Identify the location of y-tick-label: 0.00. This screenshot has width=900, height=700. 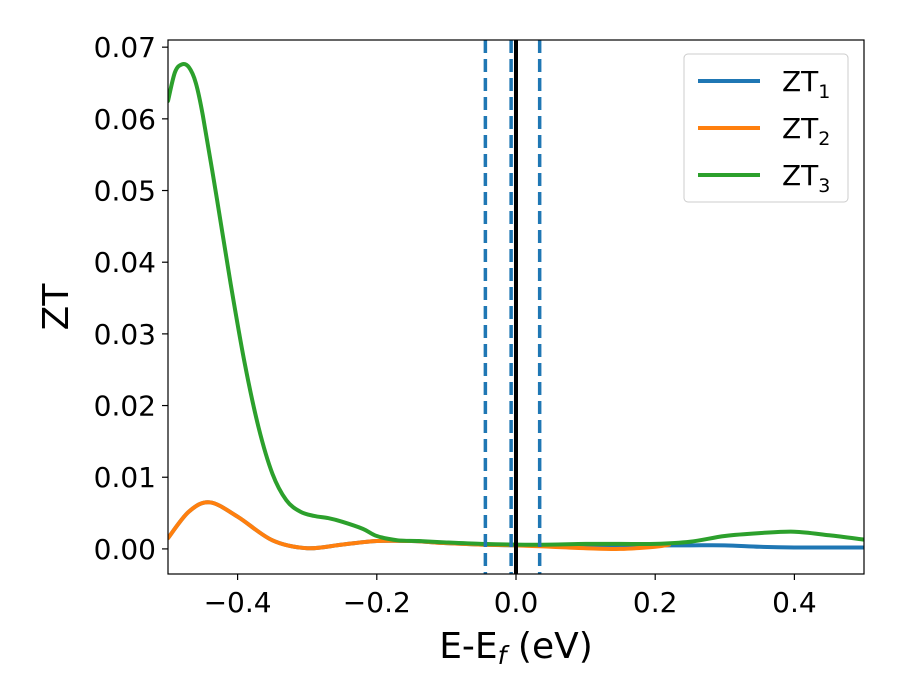
(125, 549).